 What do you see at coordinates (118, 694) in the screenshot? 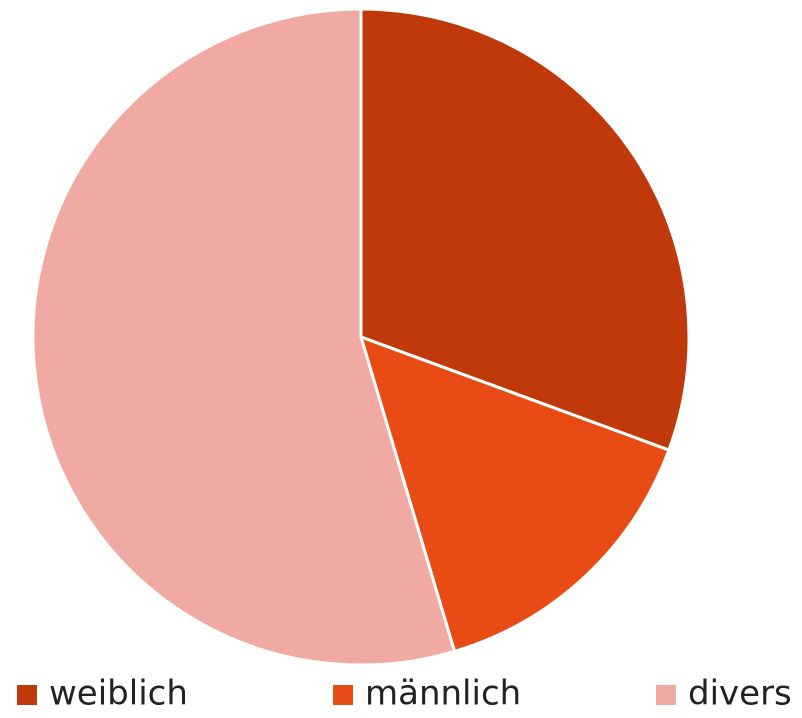
I see `legend-label: weiblich` at bounding box center [118, 694].